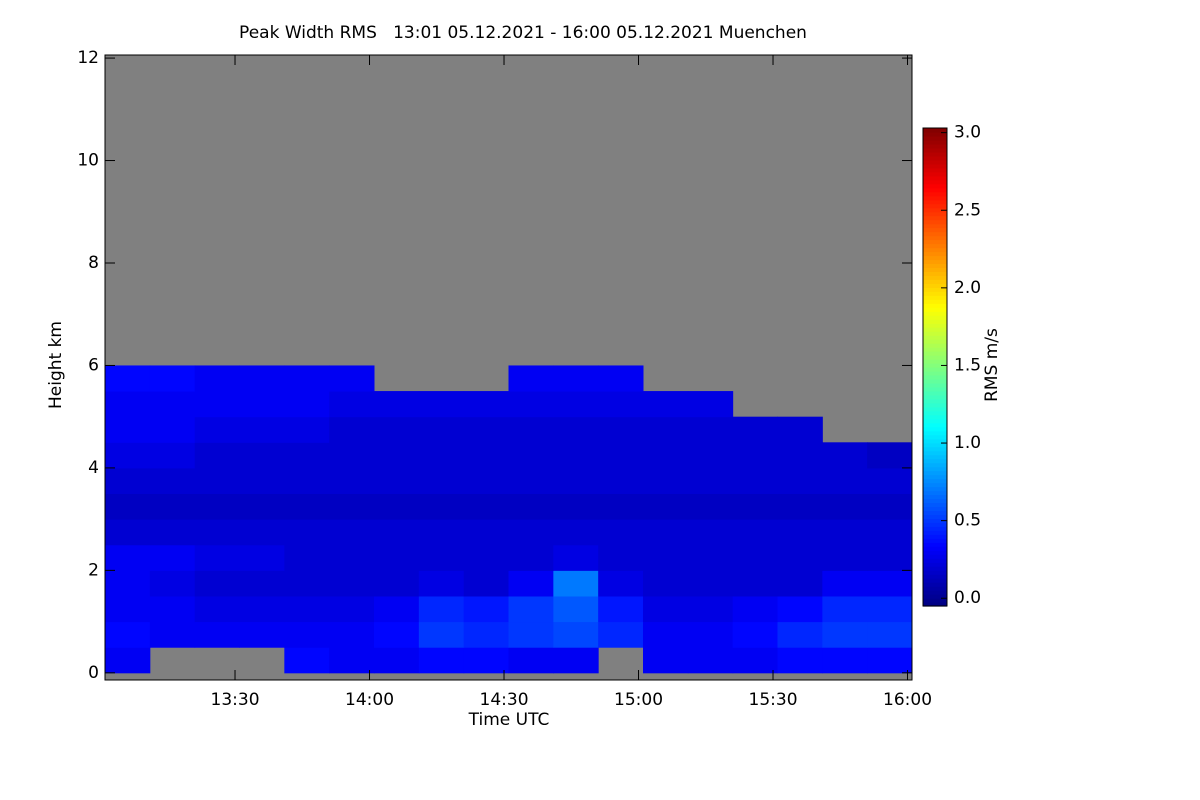 The width and height of the screenshot is (1200, 800). Describe the element at coordinates (88, 161) in the screenshot. I see `y-tick-label: 10` at that location.